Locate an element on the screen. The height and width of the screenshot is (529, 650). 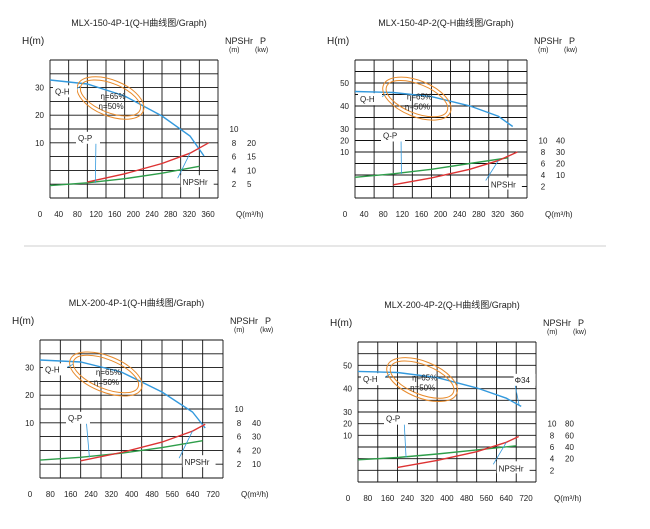
h-tick-label: 40 is located at coordinates (347, 389).